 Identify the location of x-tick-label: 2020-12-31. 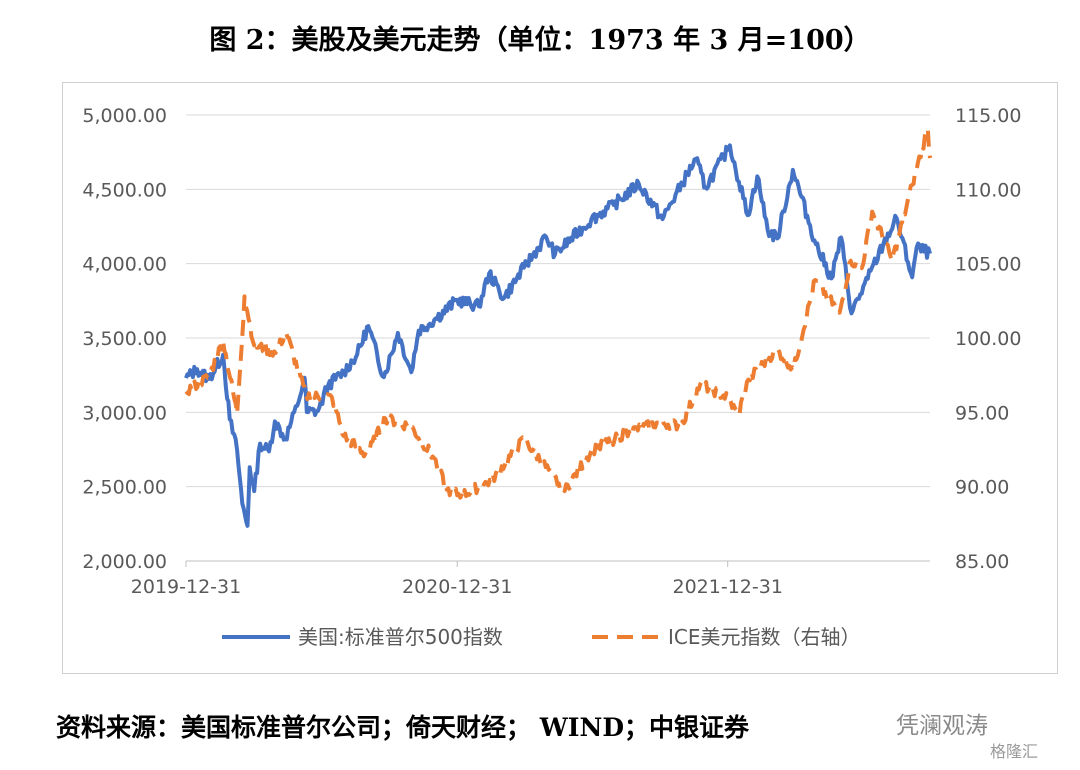
(457, 587).